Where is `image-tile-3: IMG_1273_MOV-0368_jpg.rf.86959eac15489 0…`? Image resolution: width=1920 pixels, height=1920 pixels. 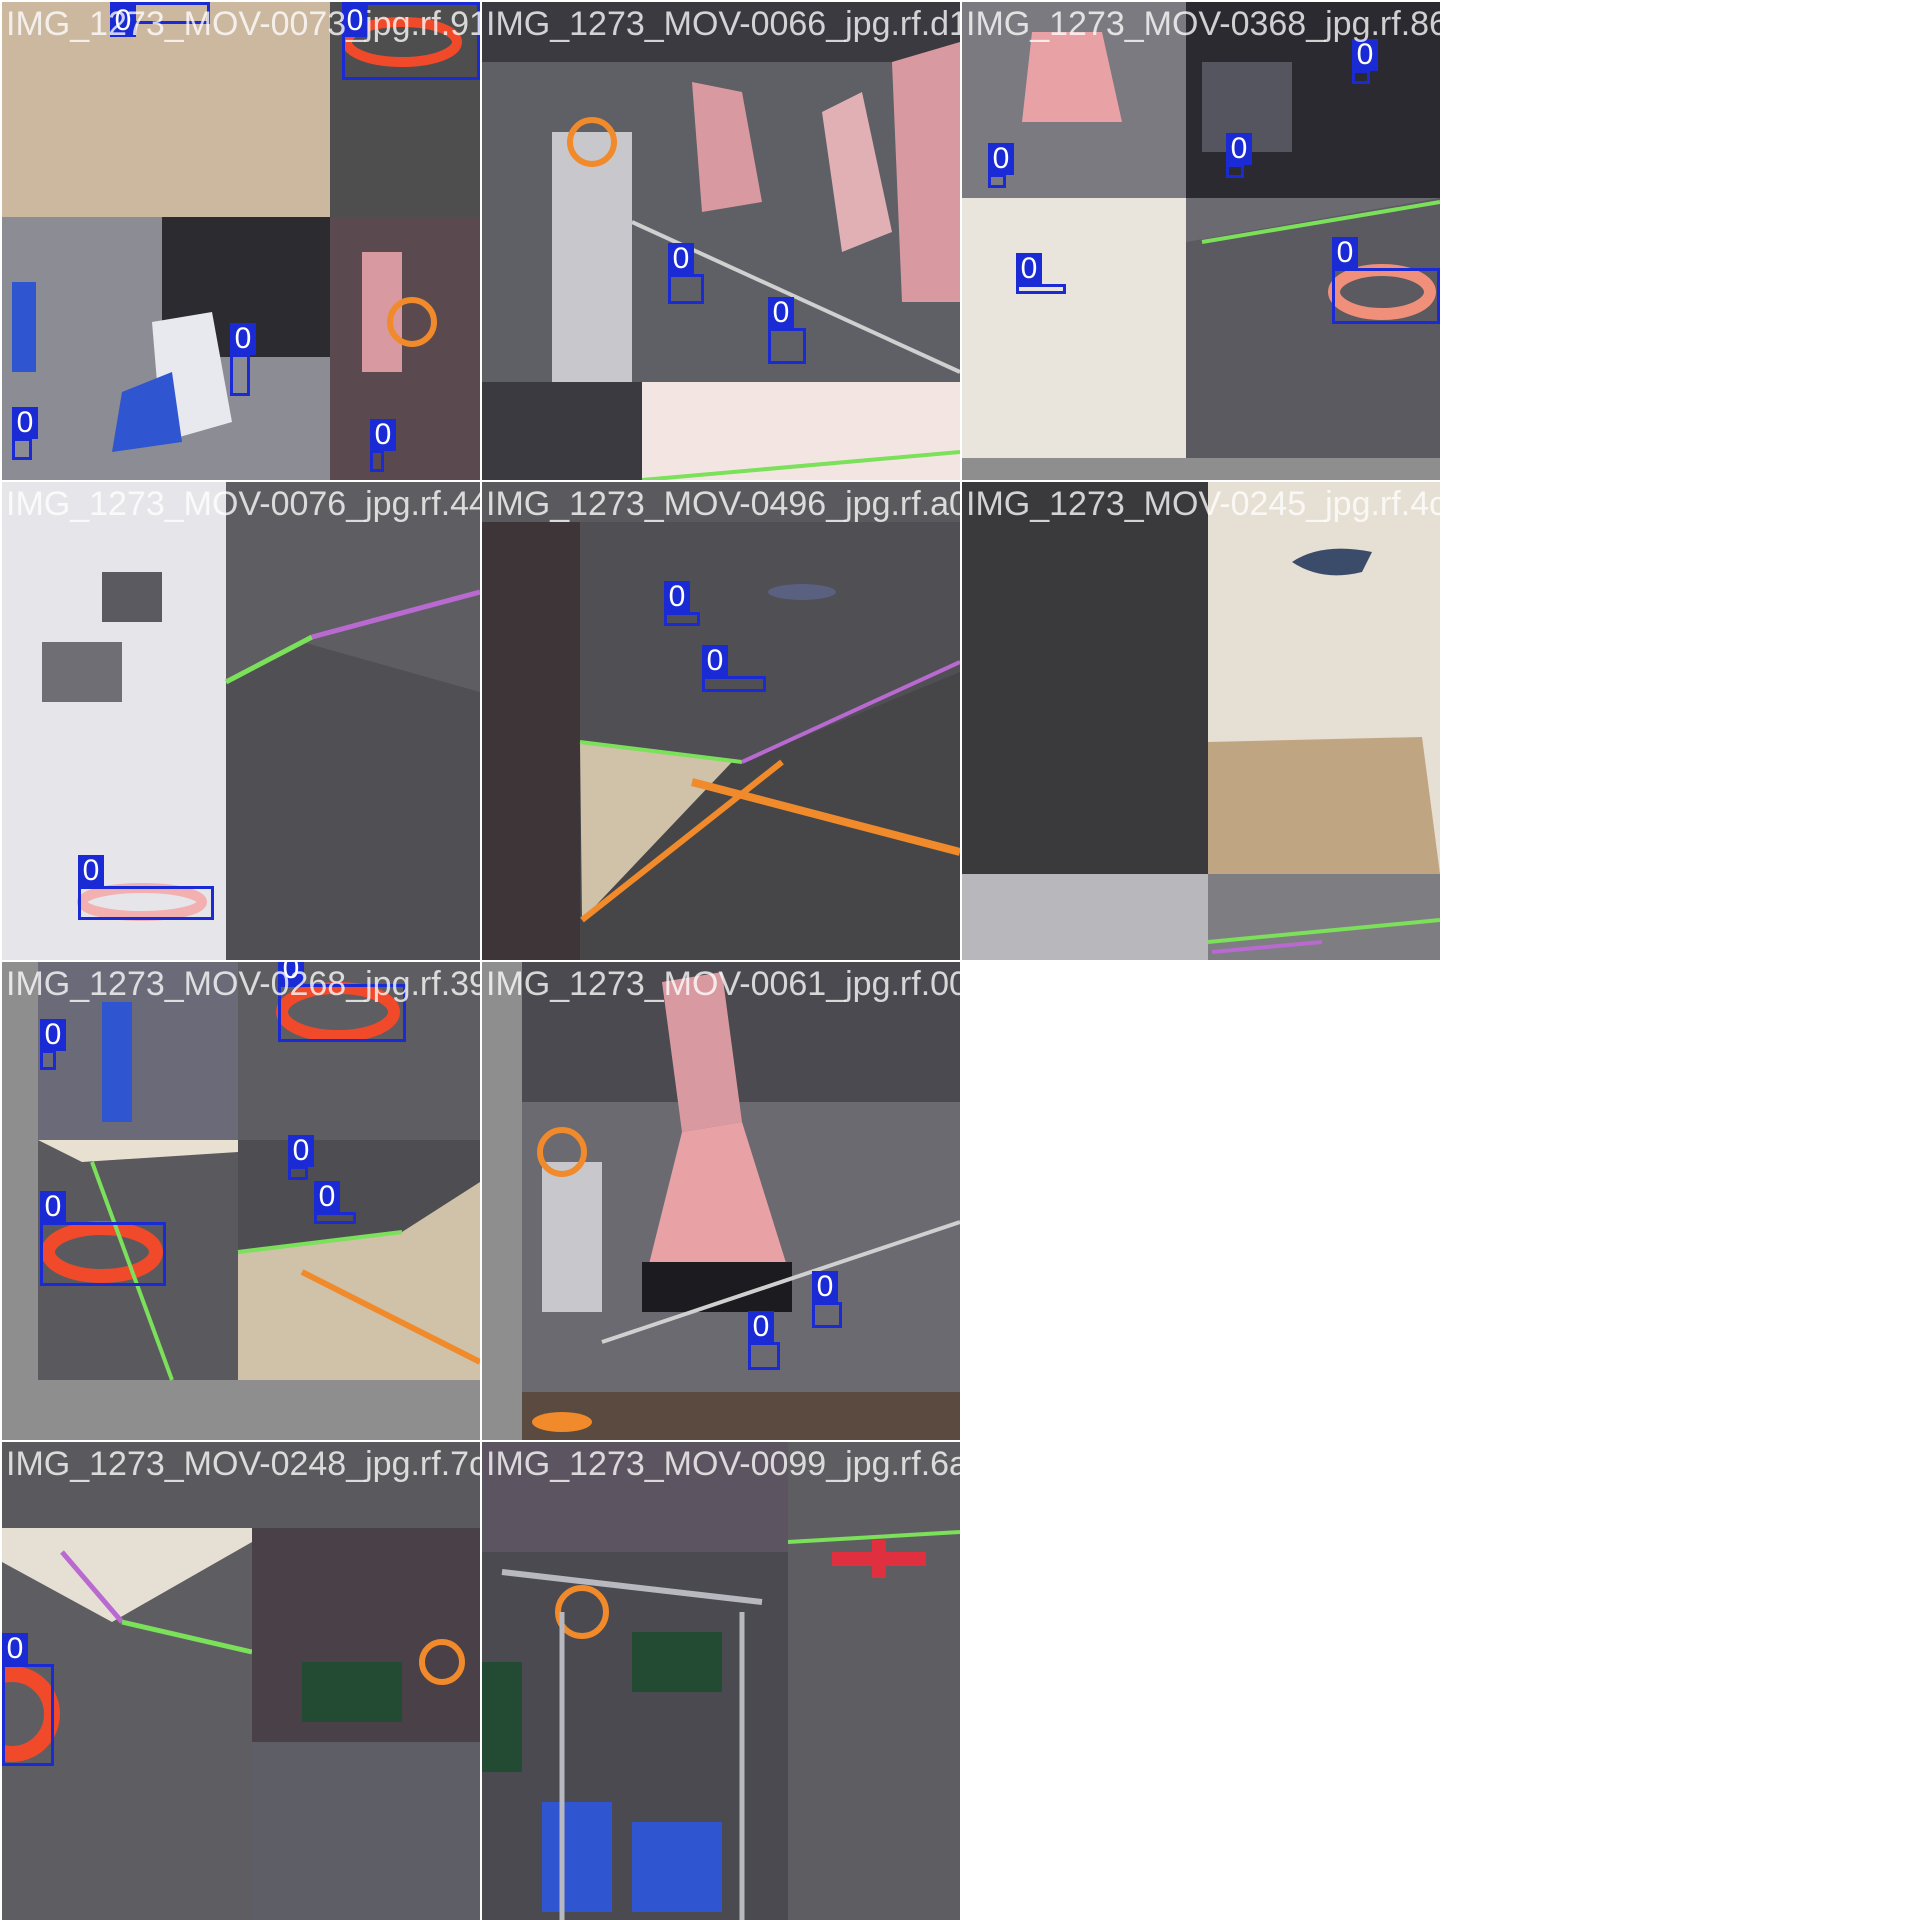 image-tile-3: IMG_1273_MOV-0368_jpg.rf.86959eac15489 0… is located at coordinates (1201, 241).